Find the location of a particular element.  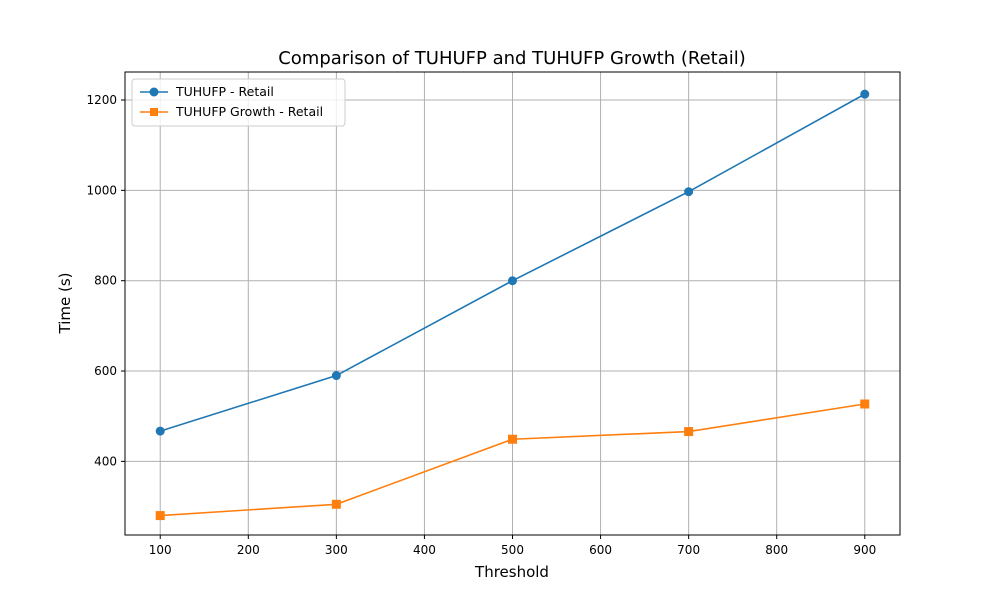

x-tick-label: 900 is located at coordinates (864, 550).